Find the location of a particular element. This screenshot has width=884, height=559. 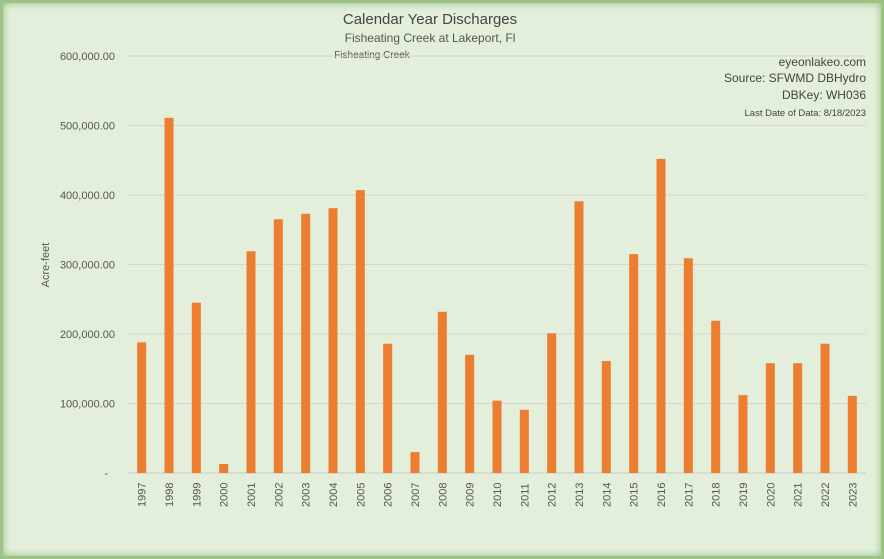

bar-2002 is located at coordinates (278, 346).